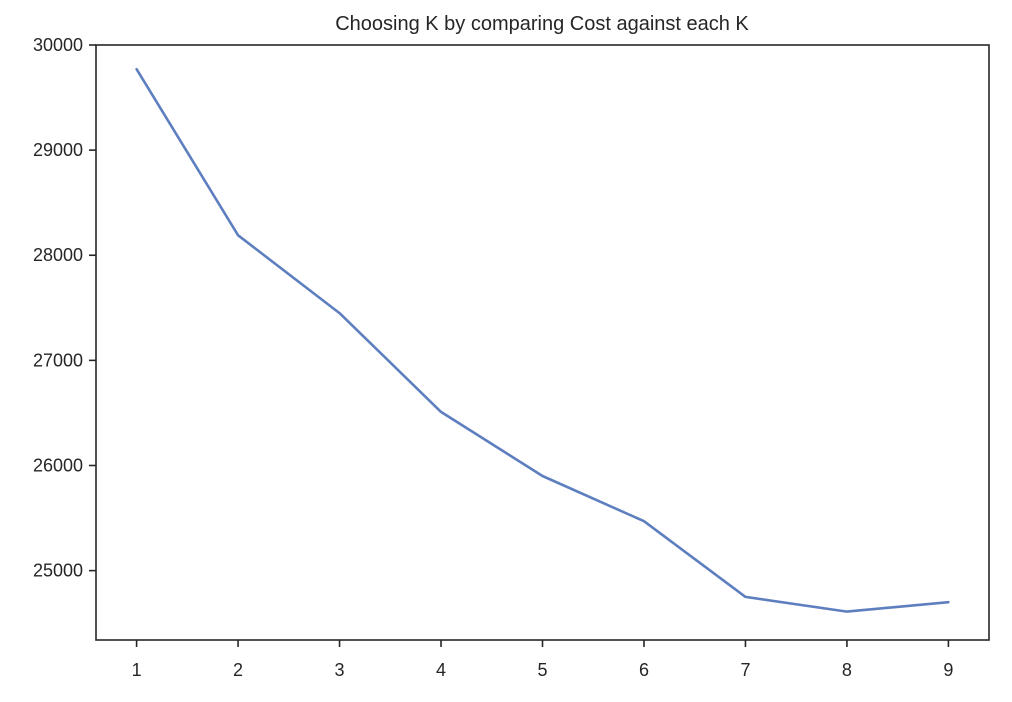  What do you see at coordinates (137, 670) in the screenshot?
I see `x-tick-label: 1` at bounding box center [137, 670].